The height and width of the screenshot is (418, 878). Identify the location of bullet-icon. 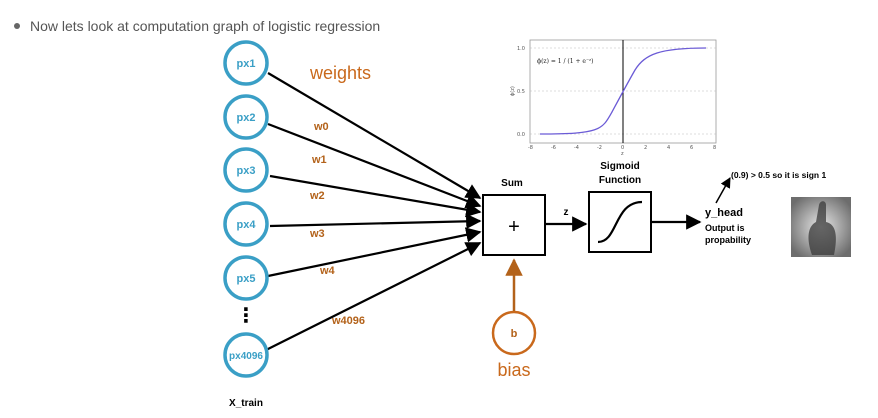
(17, 26).